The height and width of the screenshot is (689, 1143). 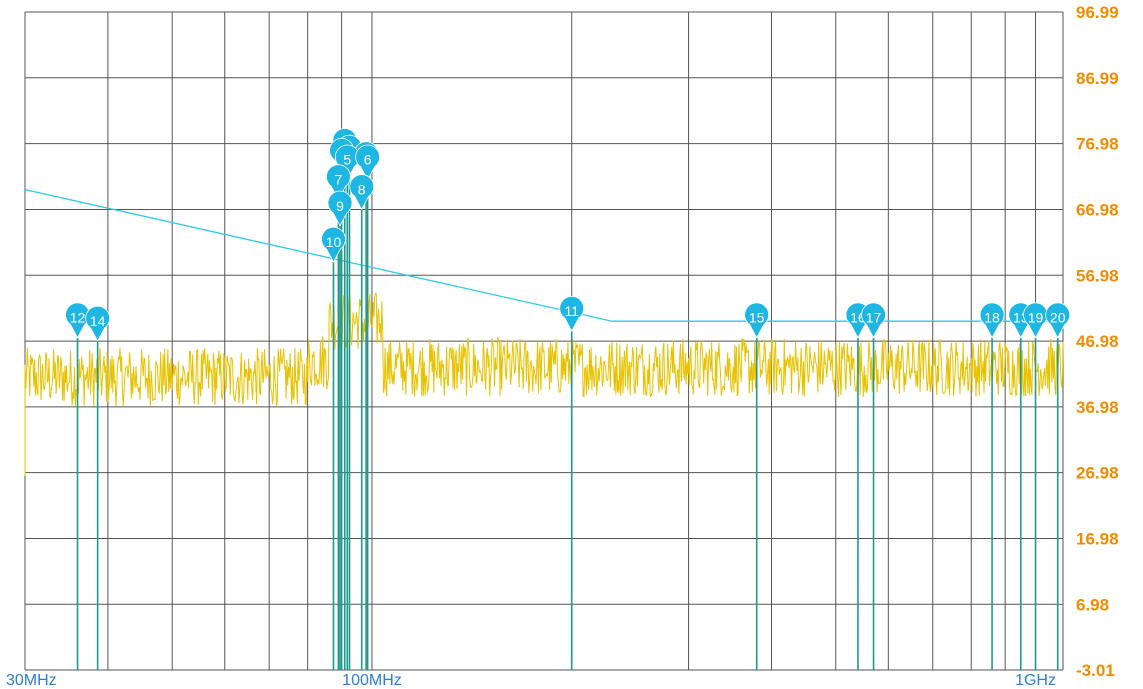 What do you see at coordinates (1035, 680) in the screenshot?
I see `x-tick-label: 1GHz` at bounding box center [1035, 680].